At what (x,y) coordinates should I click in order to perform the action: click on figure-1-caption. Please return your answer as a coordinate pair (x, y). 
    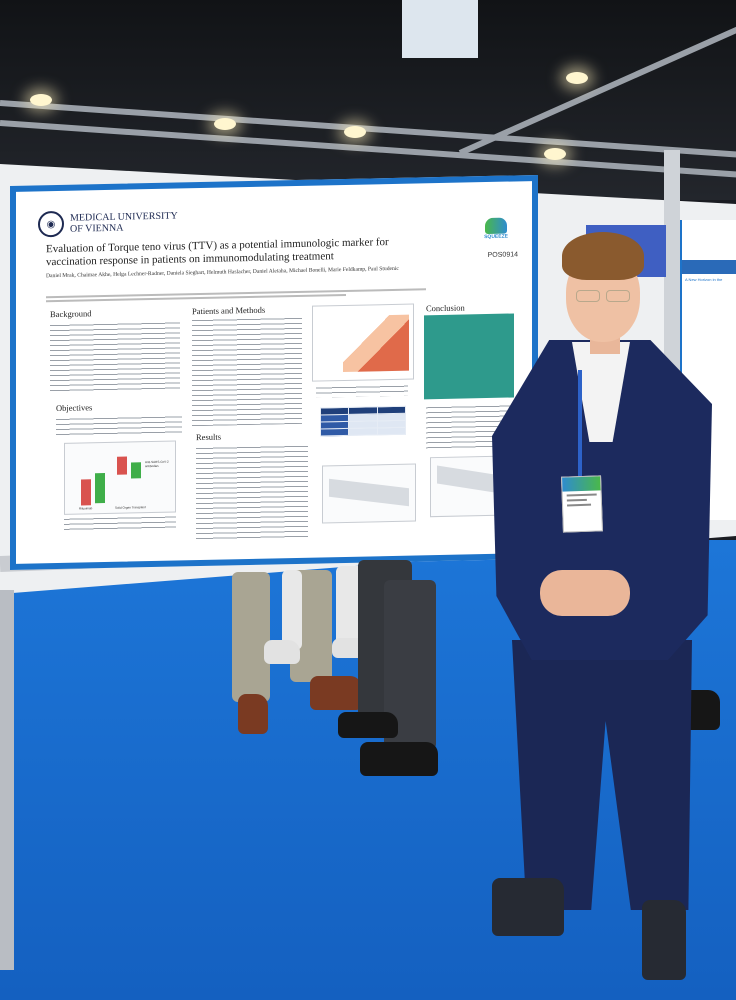
    Looking at the image, I should click on (120, 523).